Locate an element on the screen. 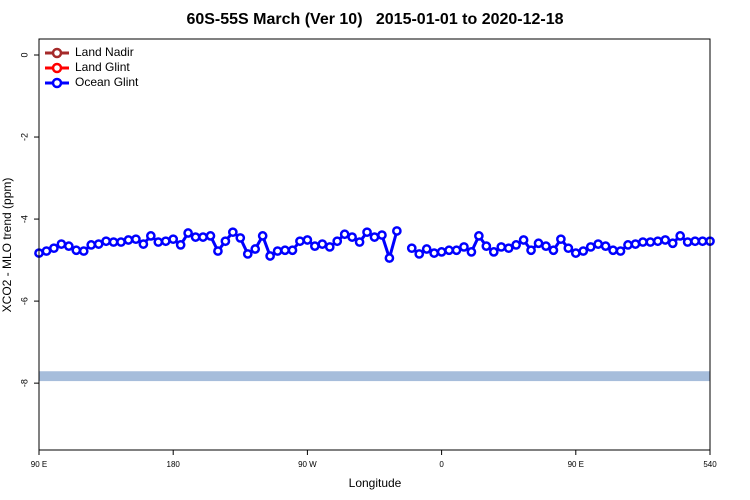 This screenshot has height=500, width=750. x-tick-label: 180 is located at coordinates (174, 464).